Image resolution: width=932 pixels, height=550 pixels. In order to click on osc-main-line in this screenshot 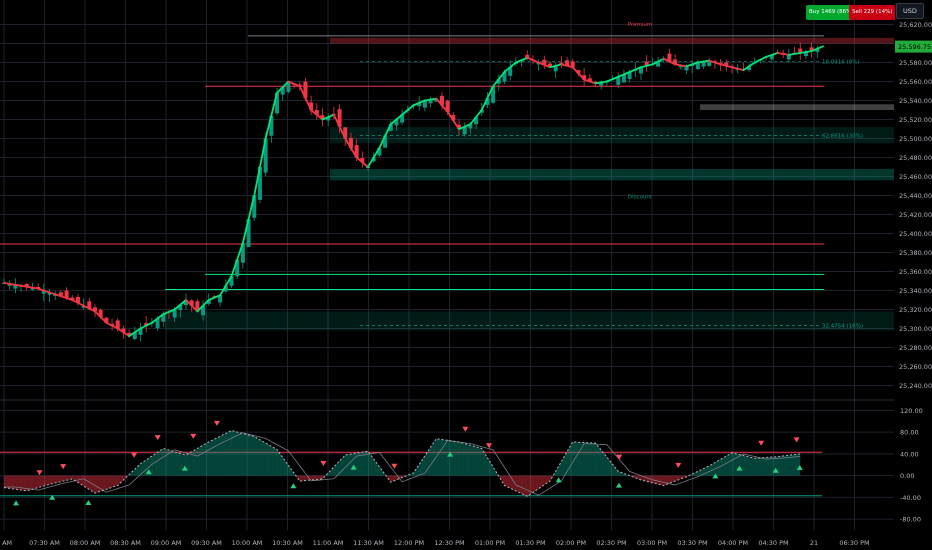, I will do `click(402, 463)`.